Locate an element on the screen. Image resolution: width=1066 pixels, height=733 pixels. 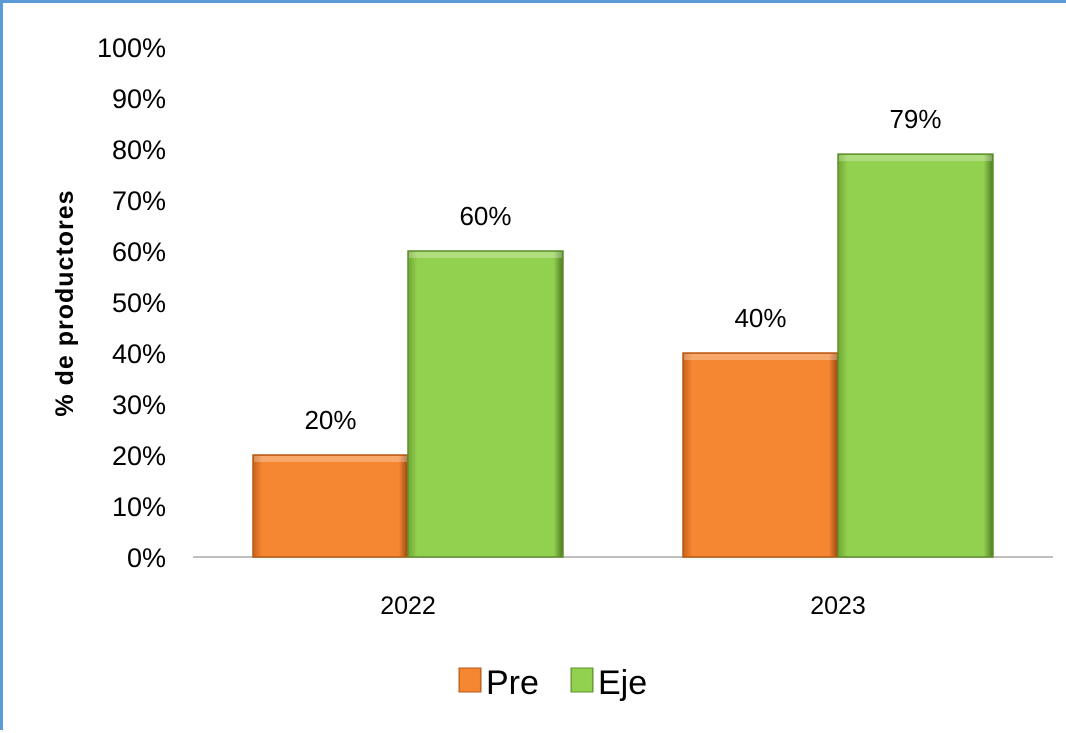
y-tick-label: 100% is located at coordinates (131, 48).